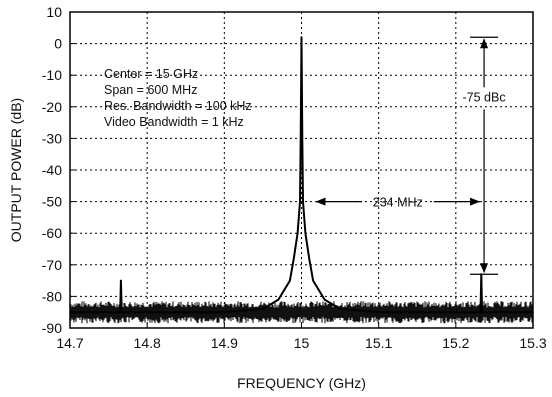 Image resolution: width=552 pixels, height=397 pixels. Describe the element at coordinates (54, 12) in the screenshot. I see `y-tick-label: 10` at that location.